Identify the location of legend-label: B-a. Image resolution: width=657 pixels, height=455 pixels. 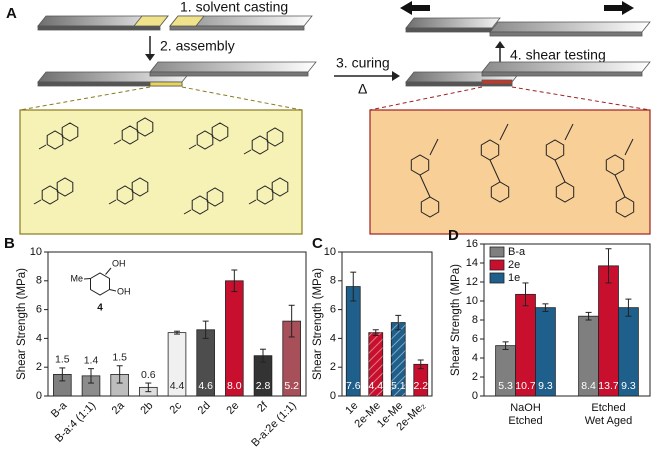
(517, 252).